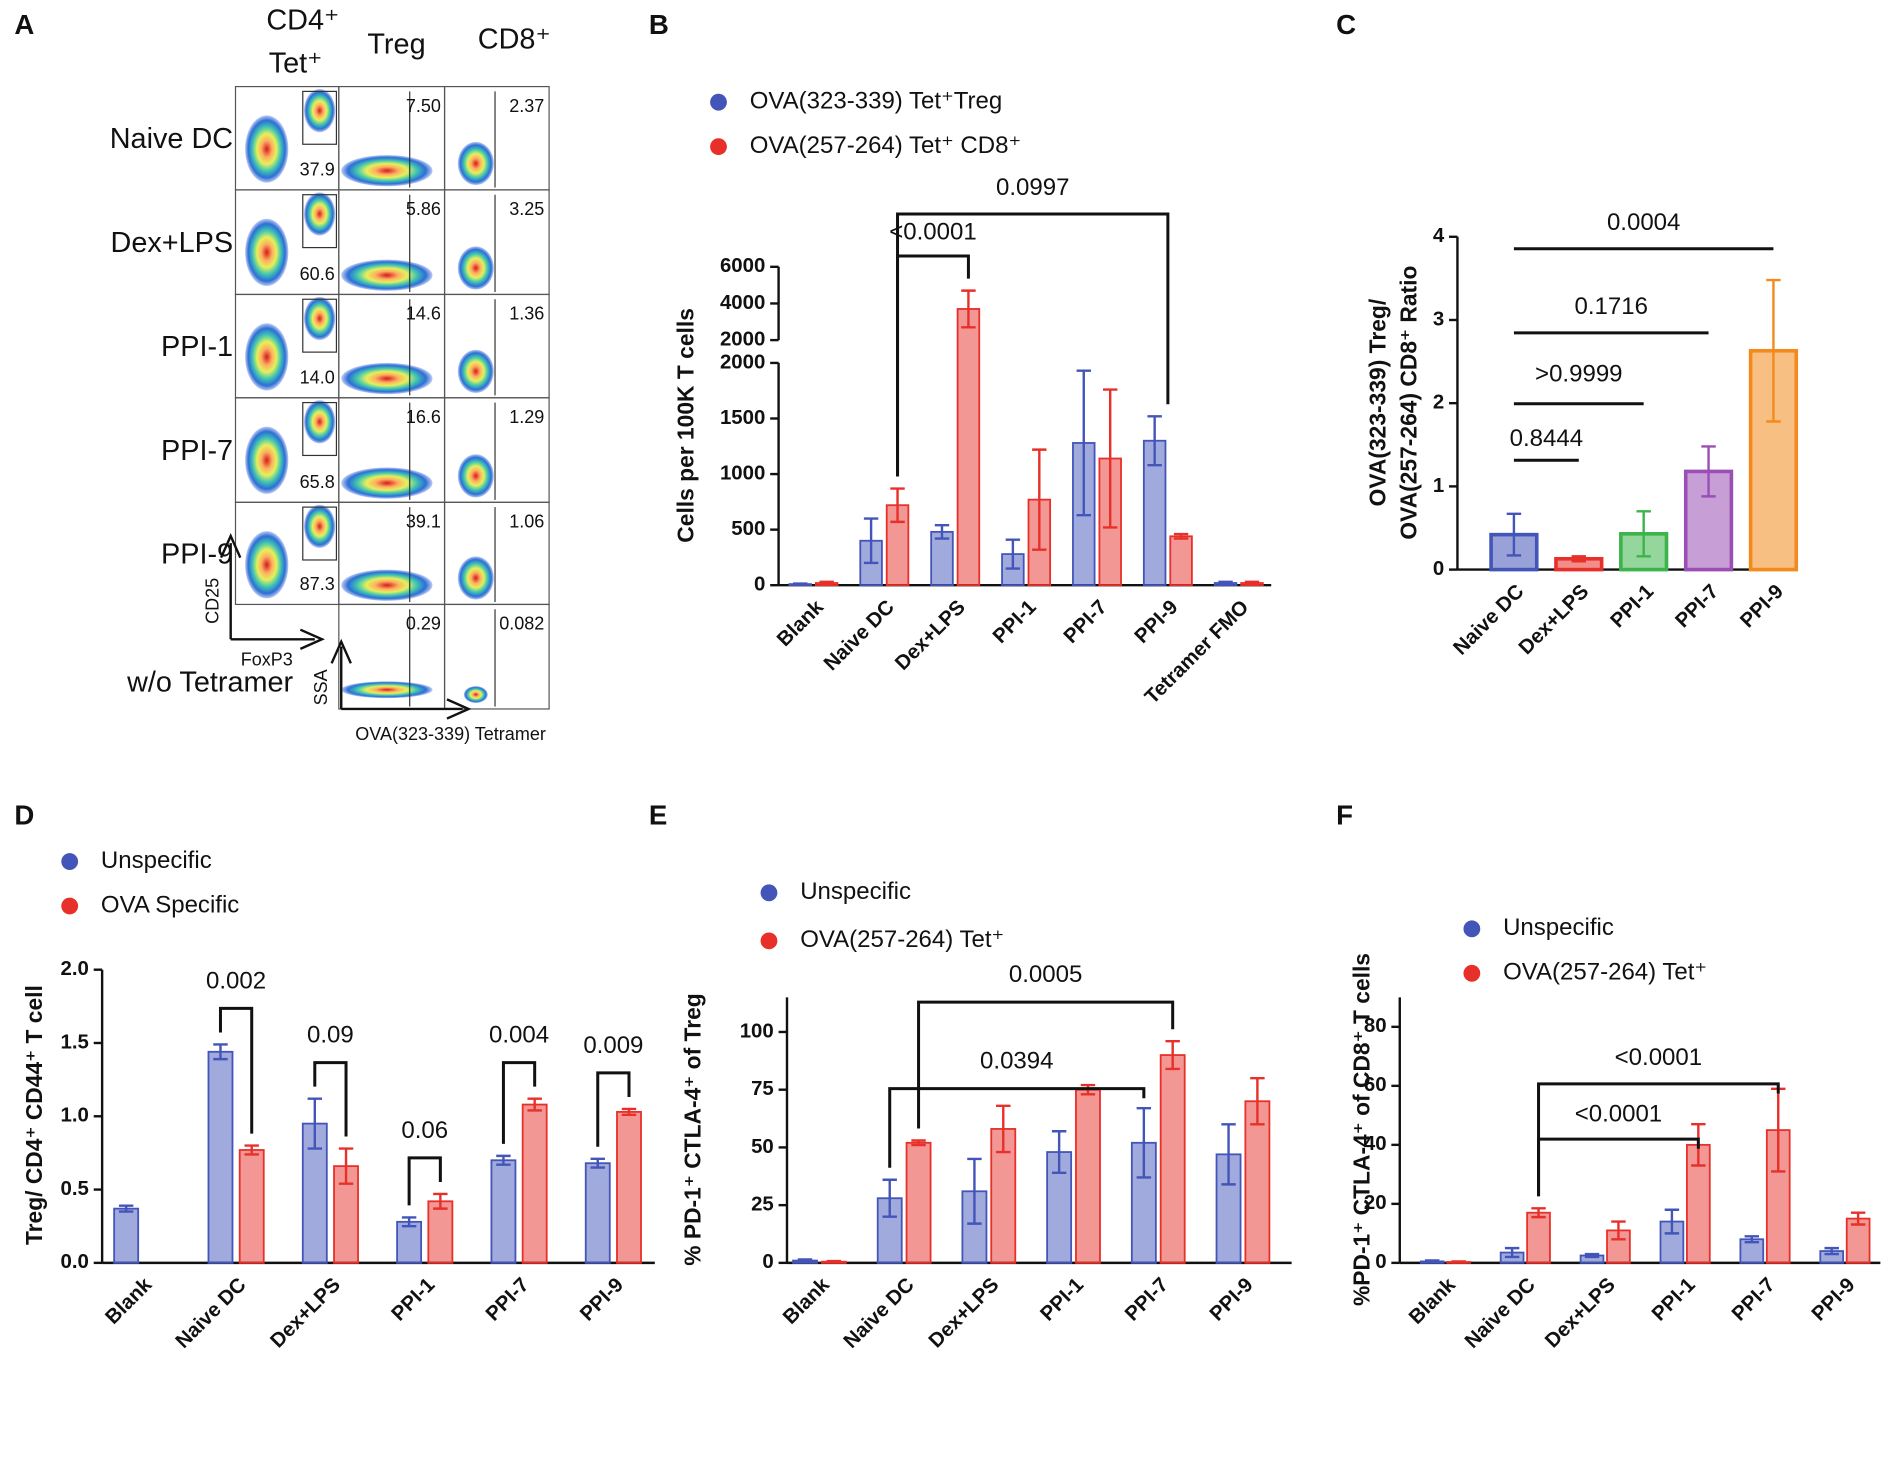 Image resolution: width=1902 pixels, height=1466 pixels. I want to click on y-tick-label: 4, so click(1439, 236).